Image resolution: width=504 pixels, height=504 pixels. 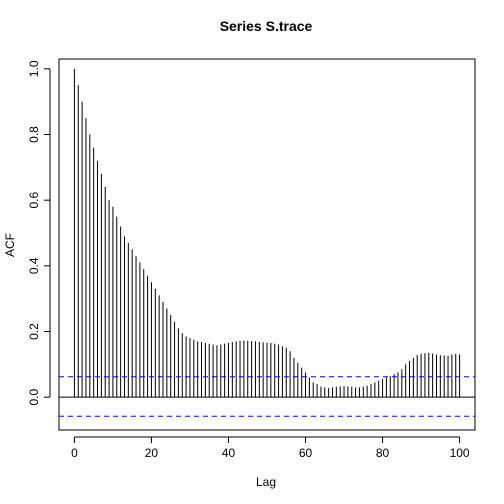 I want to click on y-tick-label: 0.8, so click(x=34, y=134).